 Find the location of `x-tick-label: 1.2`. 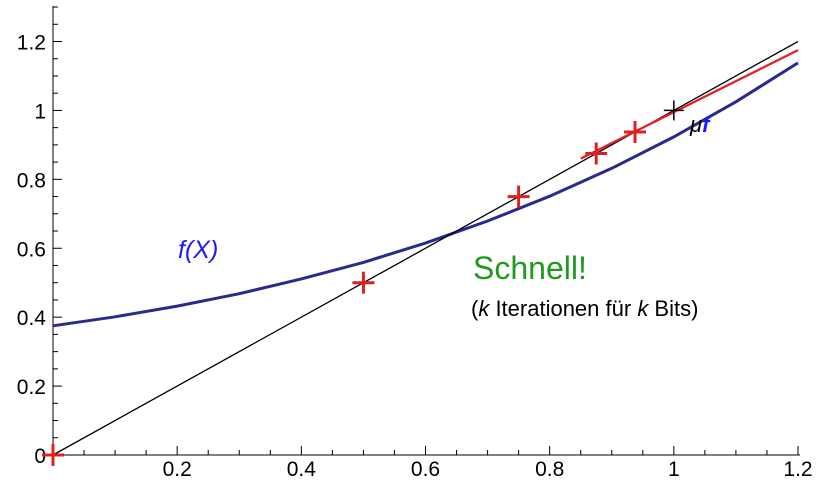

x-tick-label: 1.2 is located at coordinates (797, 469).